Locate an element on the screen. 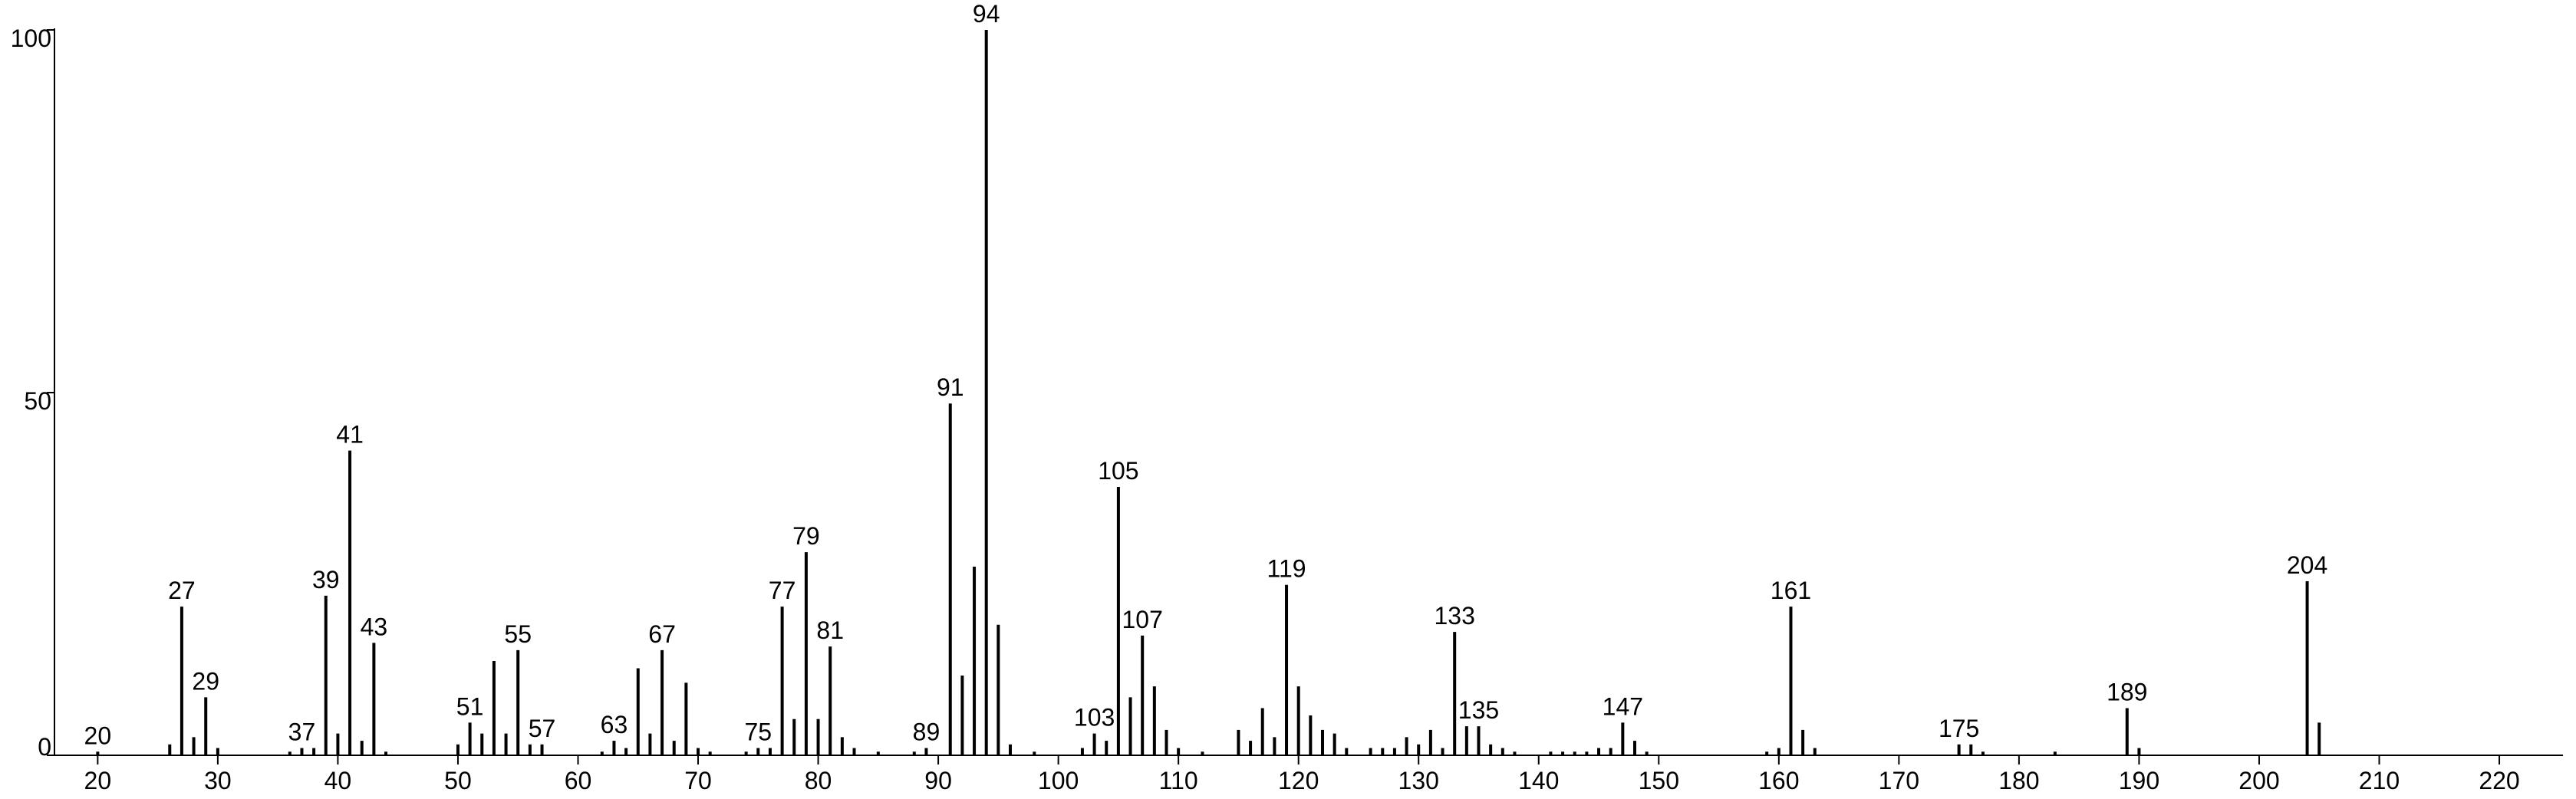 The width and height of the screenshot is (2576, 799). peak-label: 103 is located at coordinates (1094, 718).